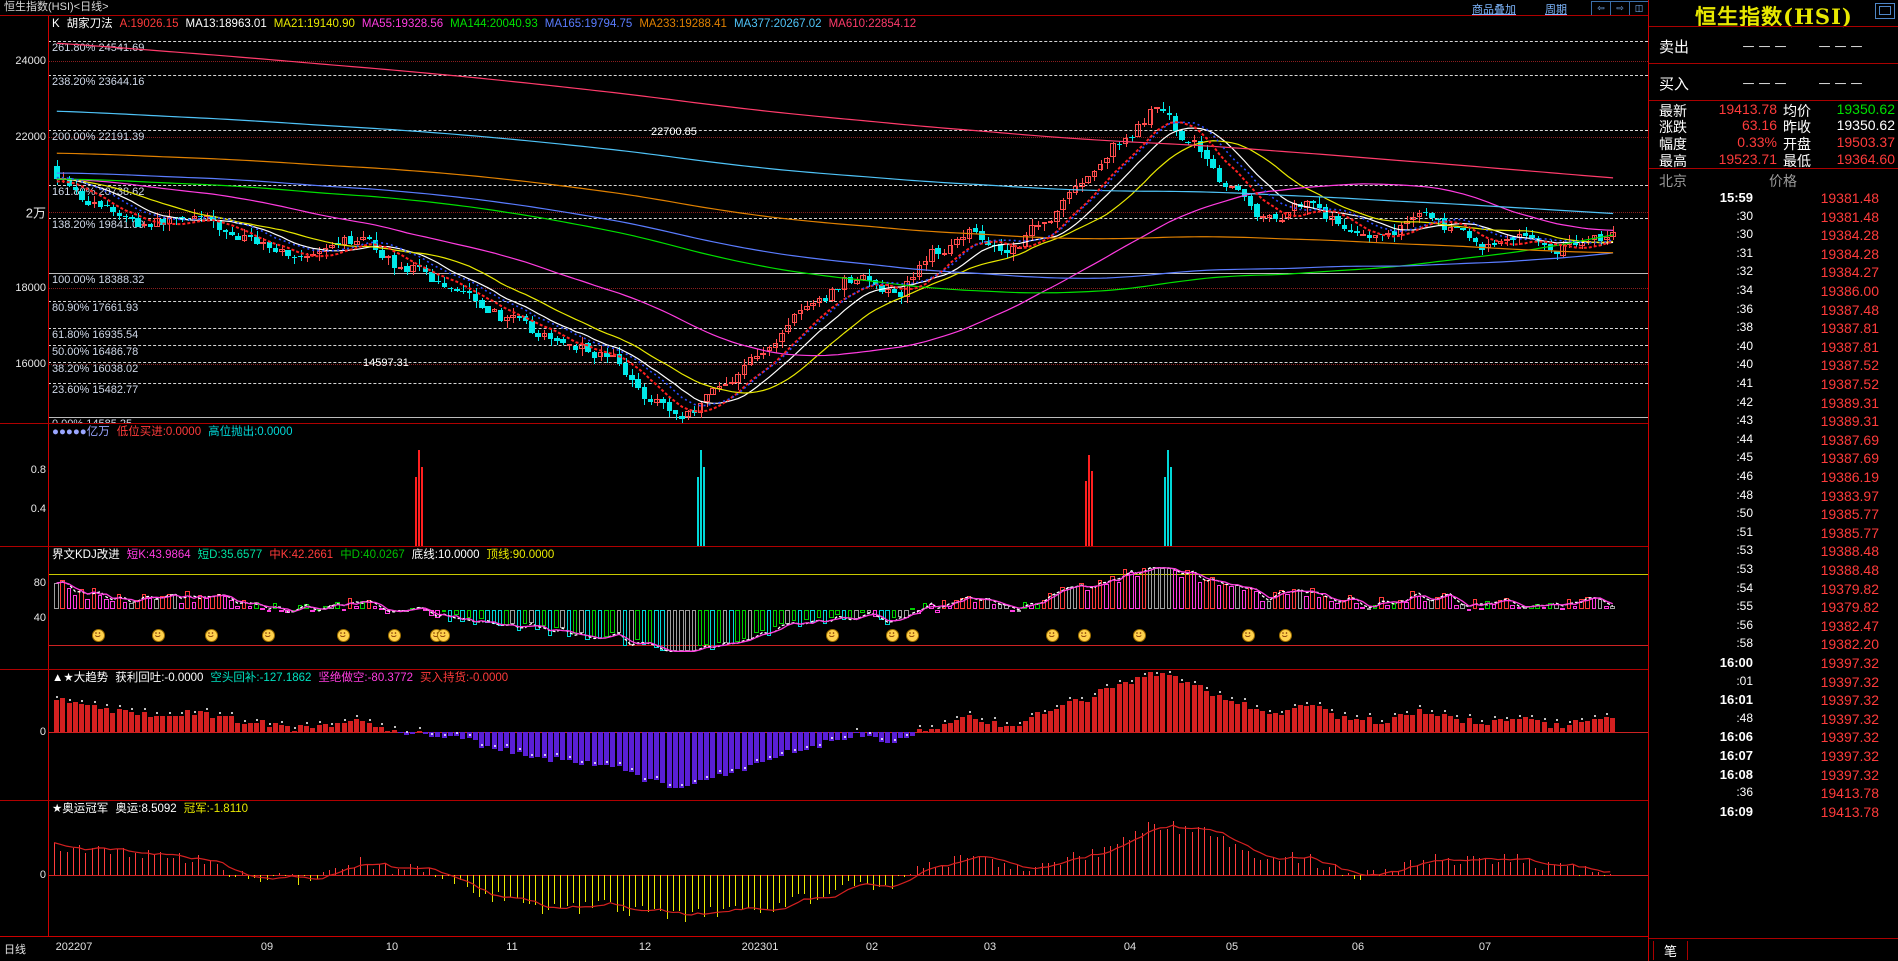 The image size is (1898, 961). What do you see at coordinates (1849, 198) in the screenshot?
I see `tick-price: 19381.48` at bounding box center [1849, 198].